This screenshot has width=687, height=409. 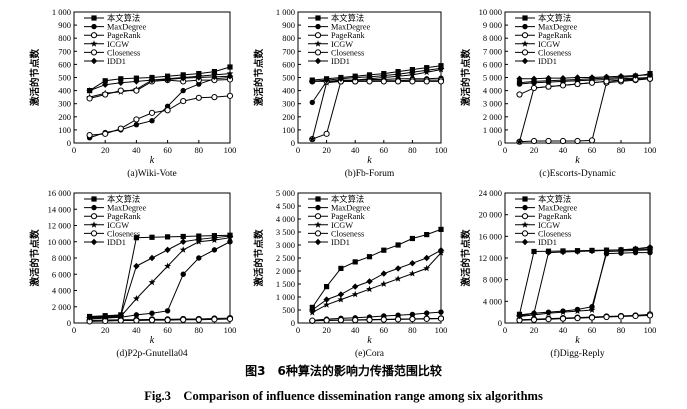 What do you see at coordinates (285, 258) in the screenshot?
I see `y-tick-label: 2 500` at bounding box center [285, 258].